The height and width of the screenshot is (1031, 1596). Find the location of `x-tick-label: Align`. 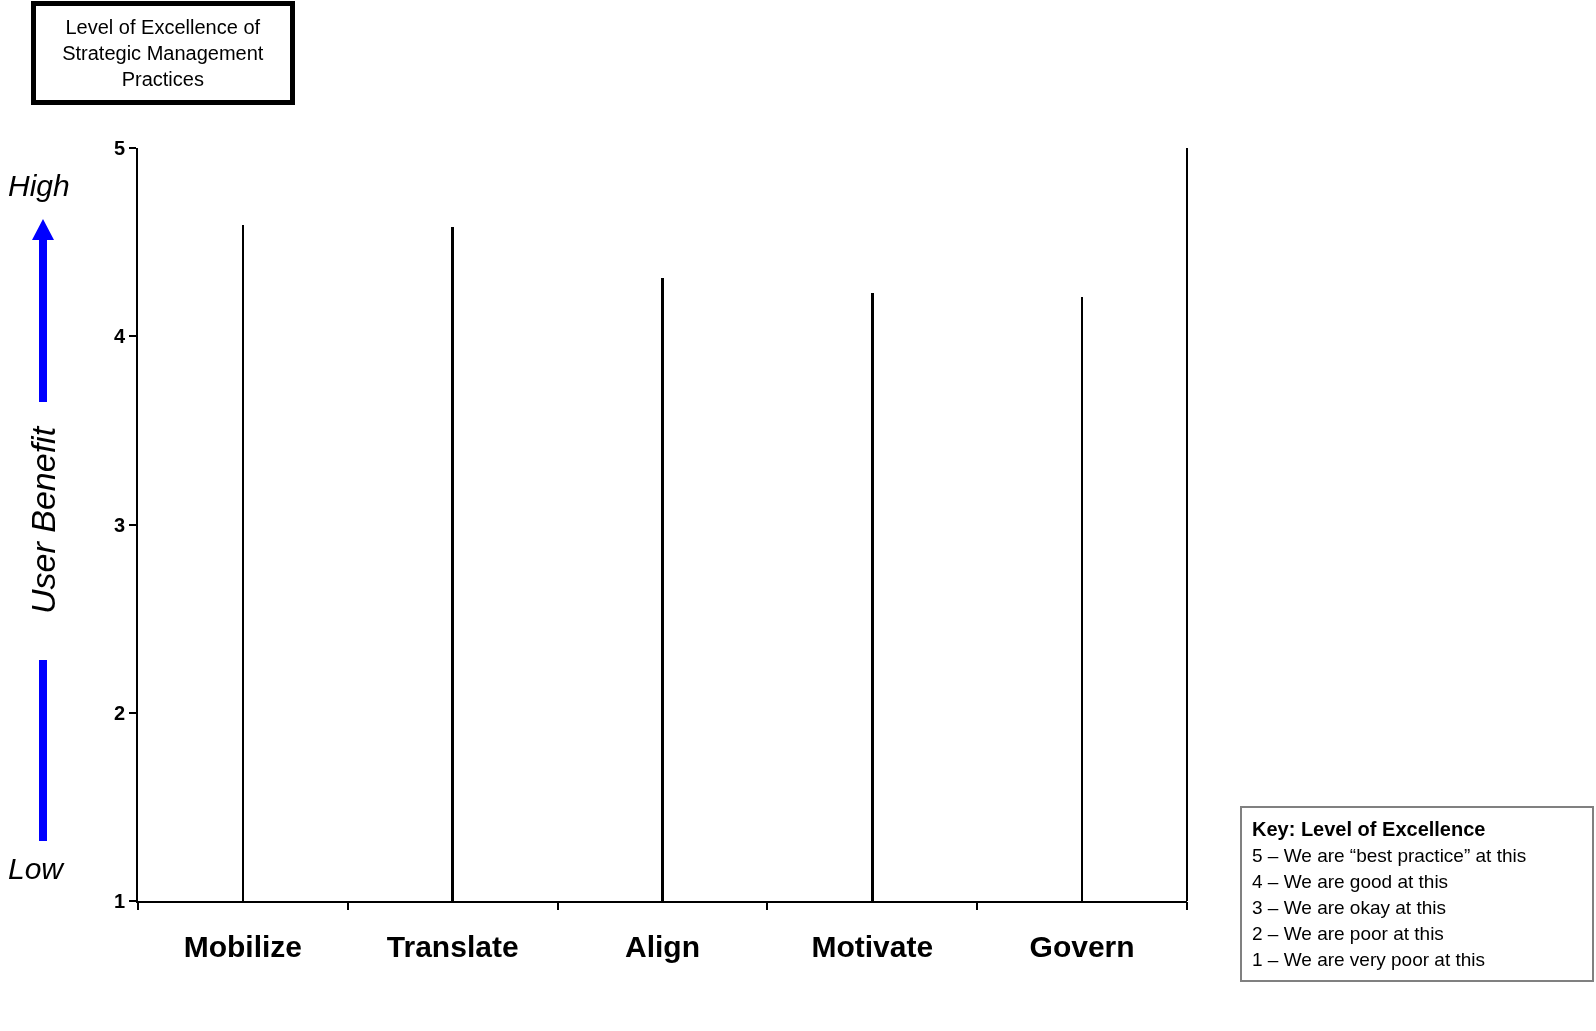

x-tick-label: Align is located at coordinates (662, 946).